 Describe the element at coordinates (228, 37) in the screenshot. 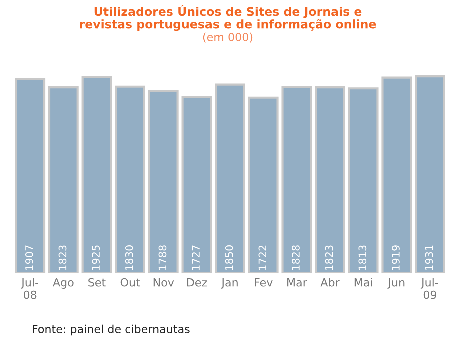

I see `chart-subtitle: (em 000)` at that location.